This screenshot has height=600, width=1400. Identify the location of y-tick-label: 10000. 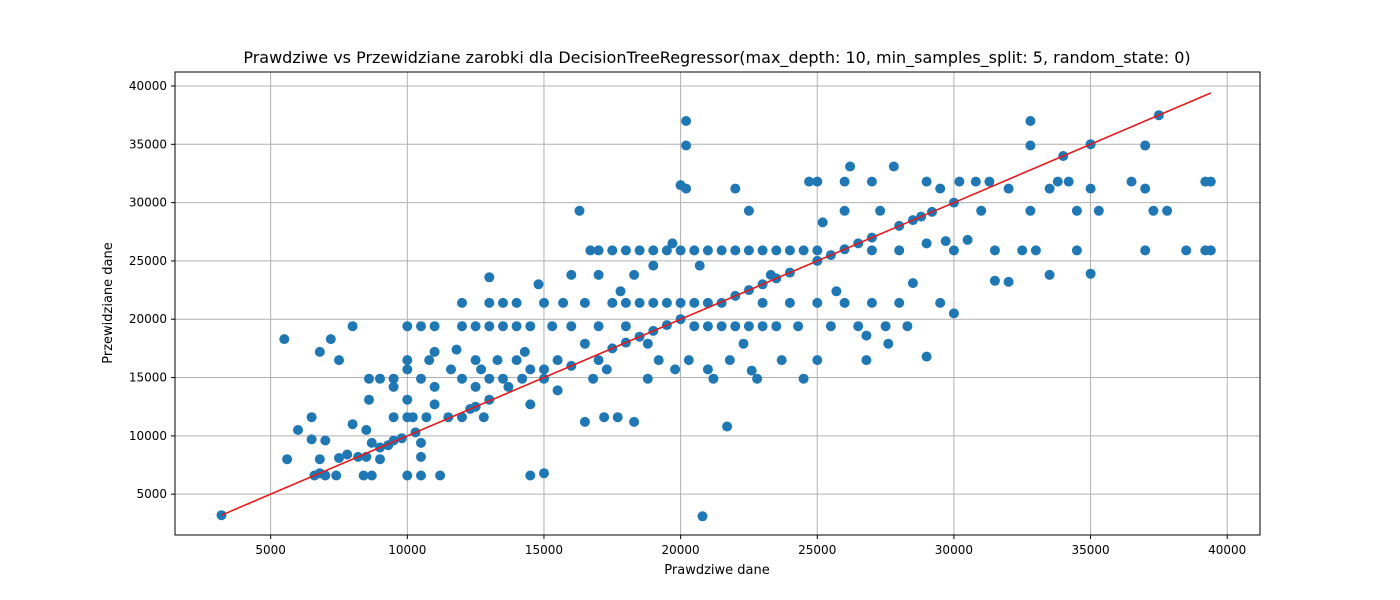
(148, 436).